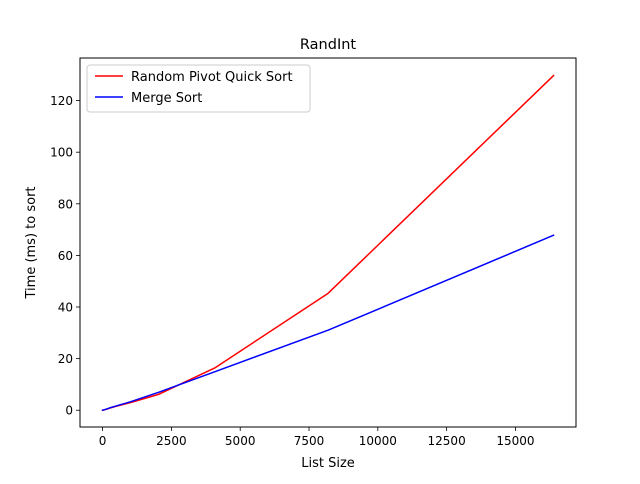 The width and height of the screenshot is (640, 484). I want to click on x-tick-label: 5000, so click(240, 441).